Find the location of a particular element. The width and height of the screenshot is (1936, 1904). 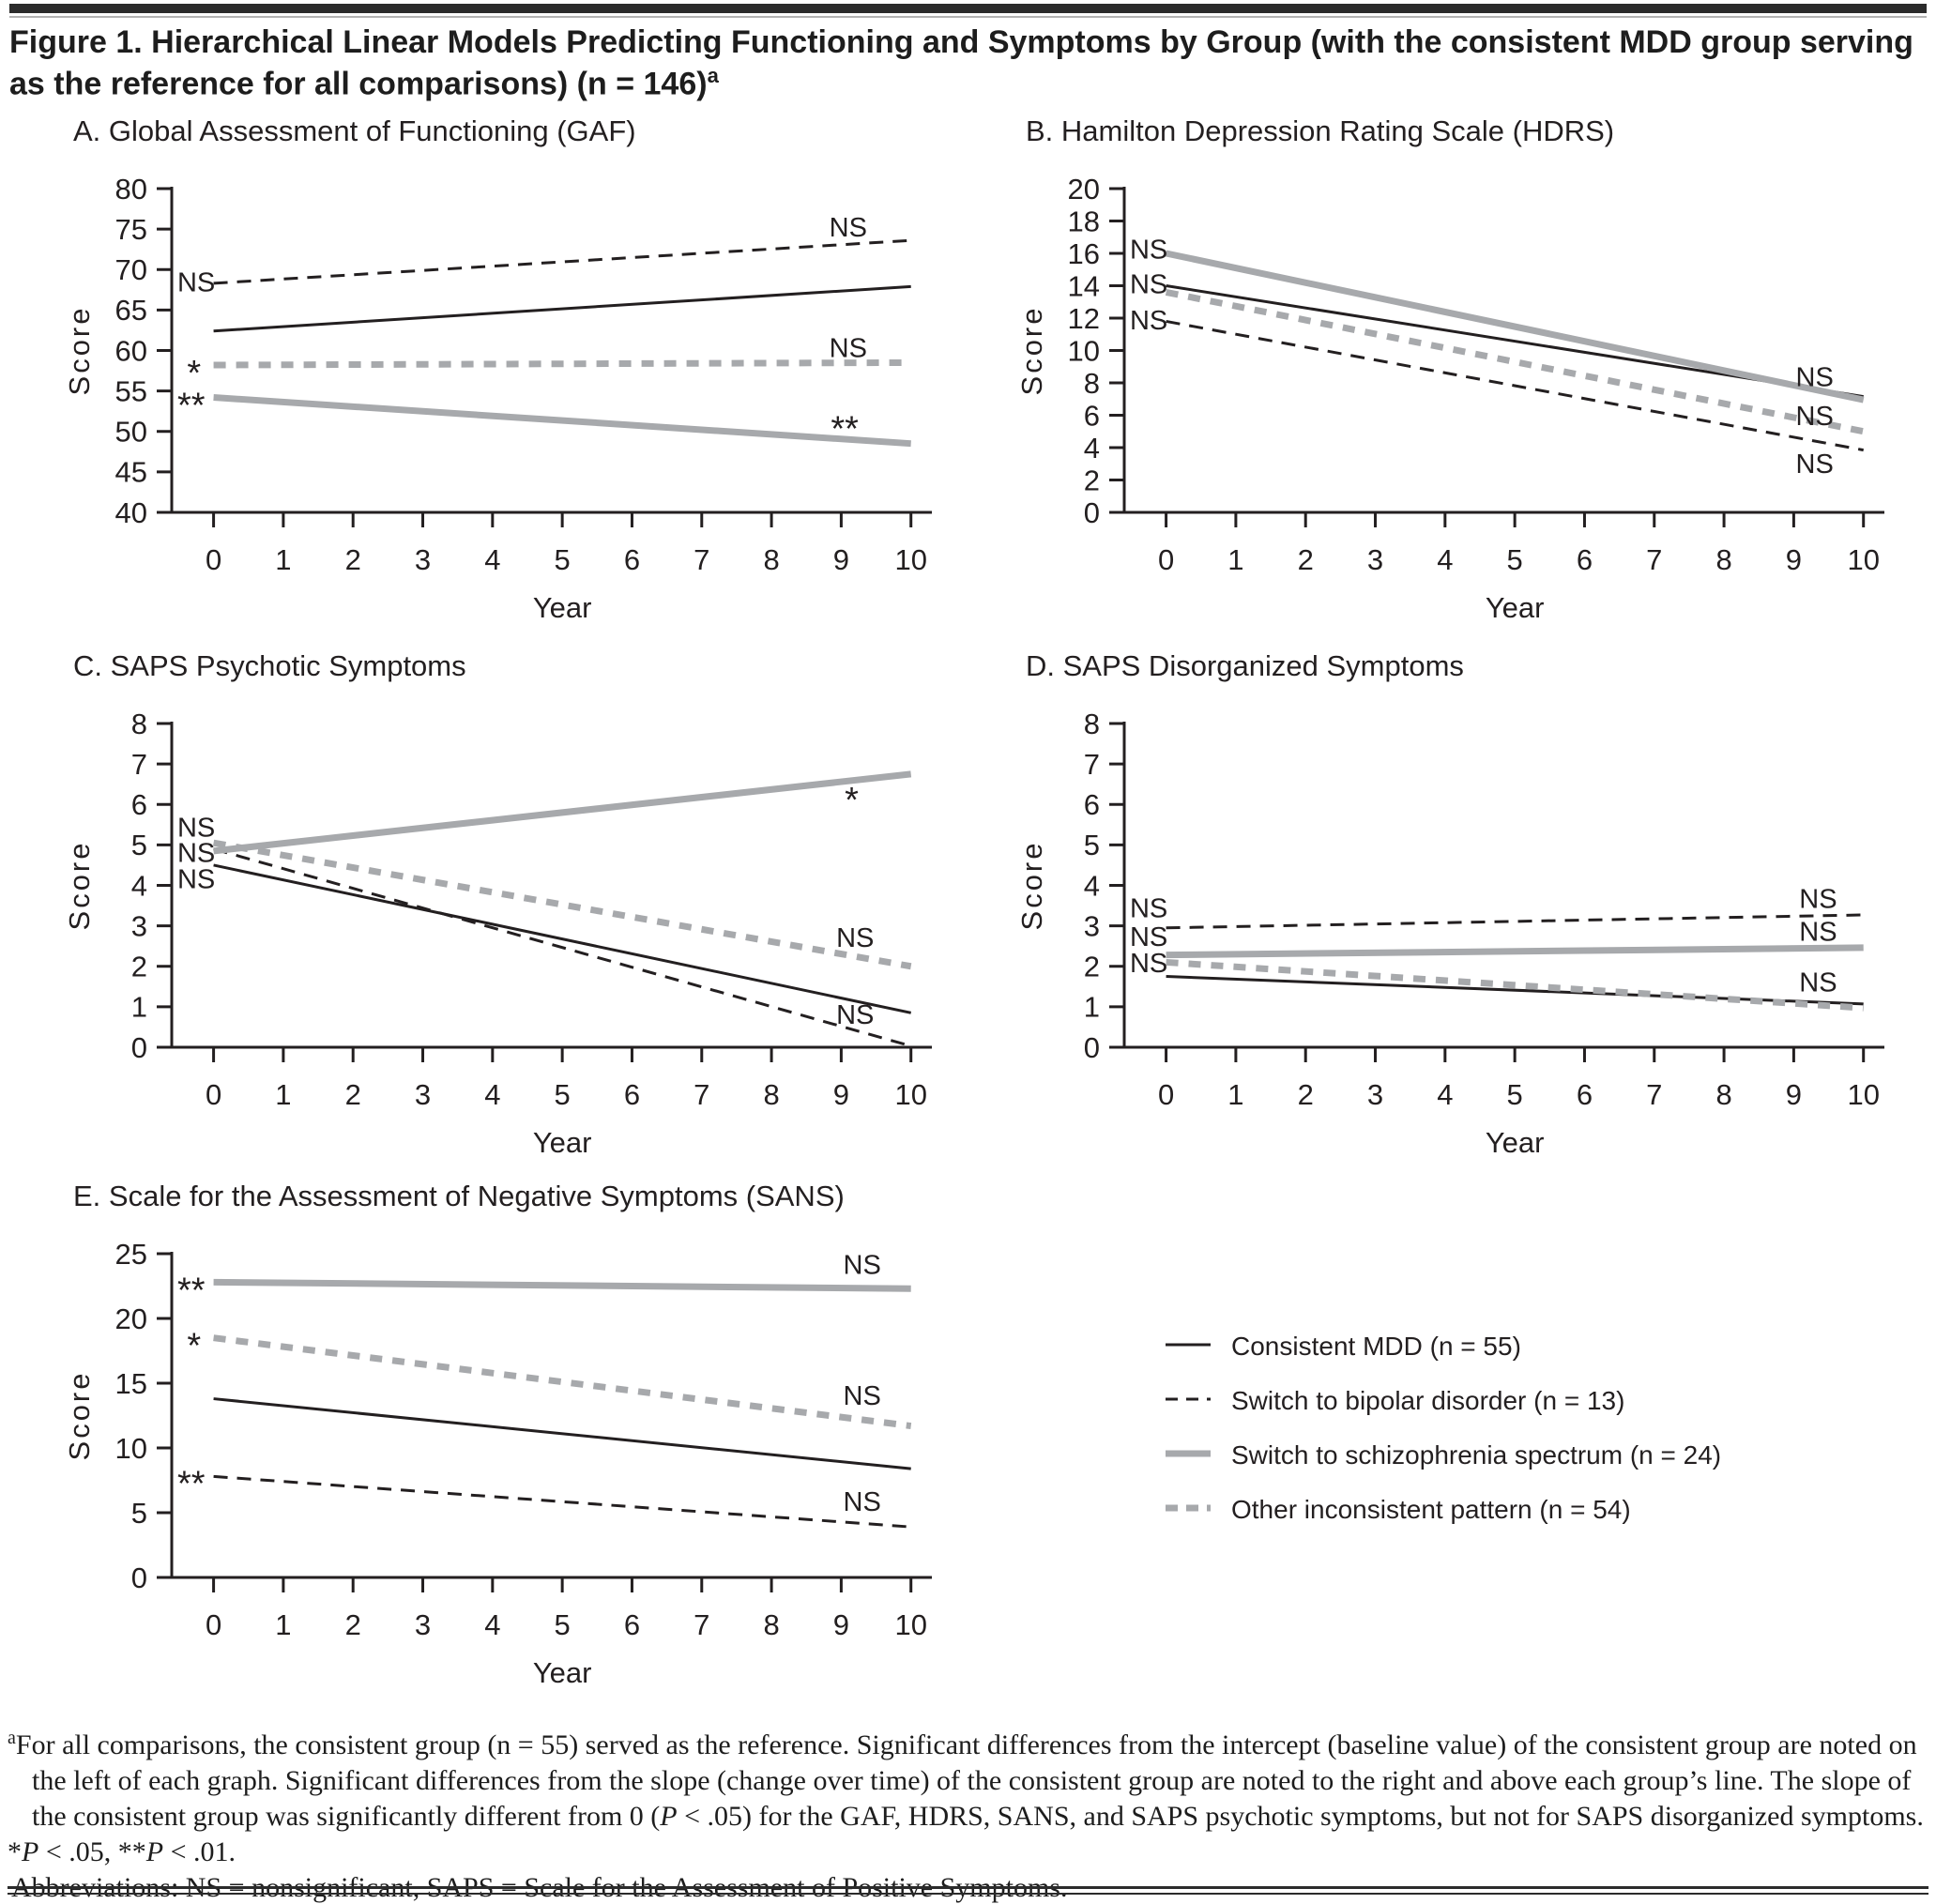

y-tick-label: 40 is located at coordinates (131, 512).